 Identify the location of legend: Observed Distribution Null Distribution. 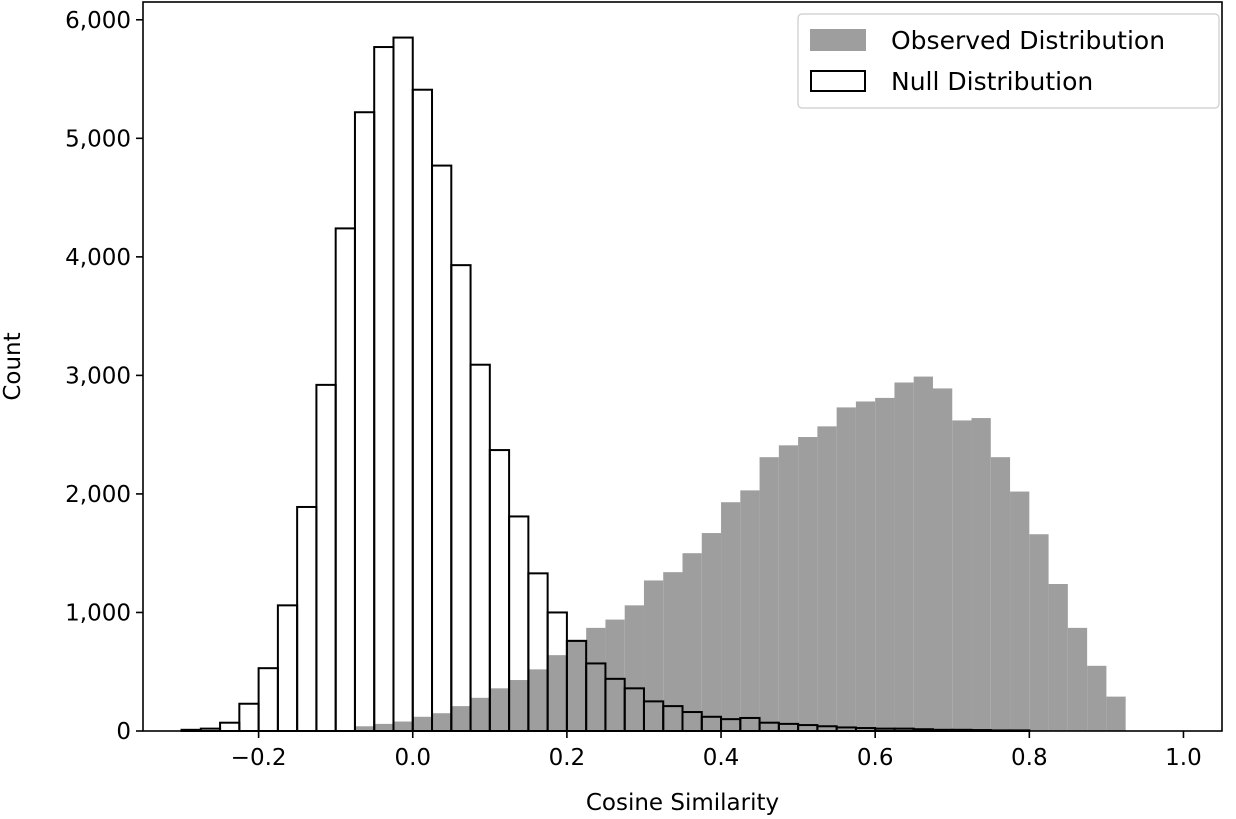
(1008, 61).